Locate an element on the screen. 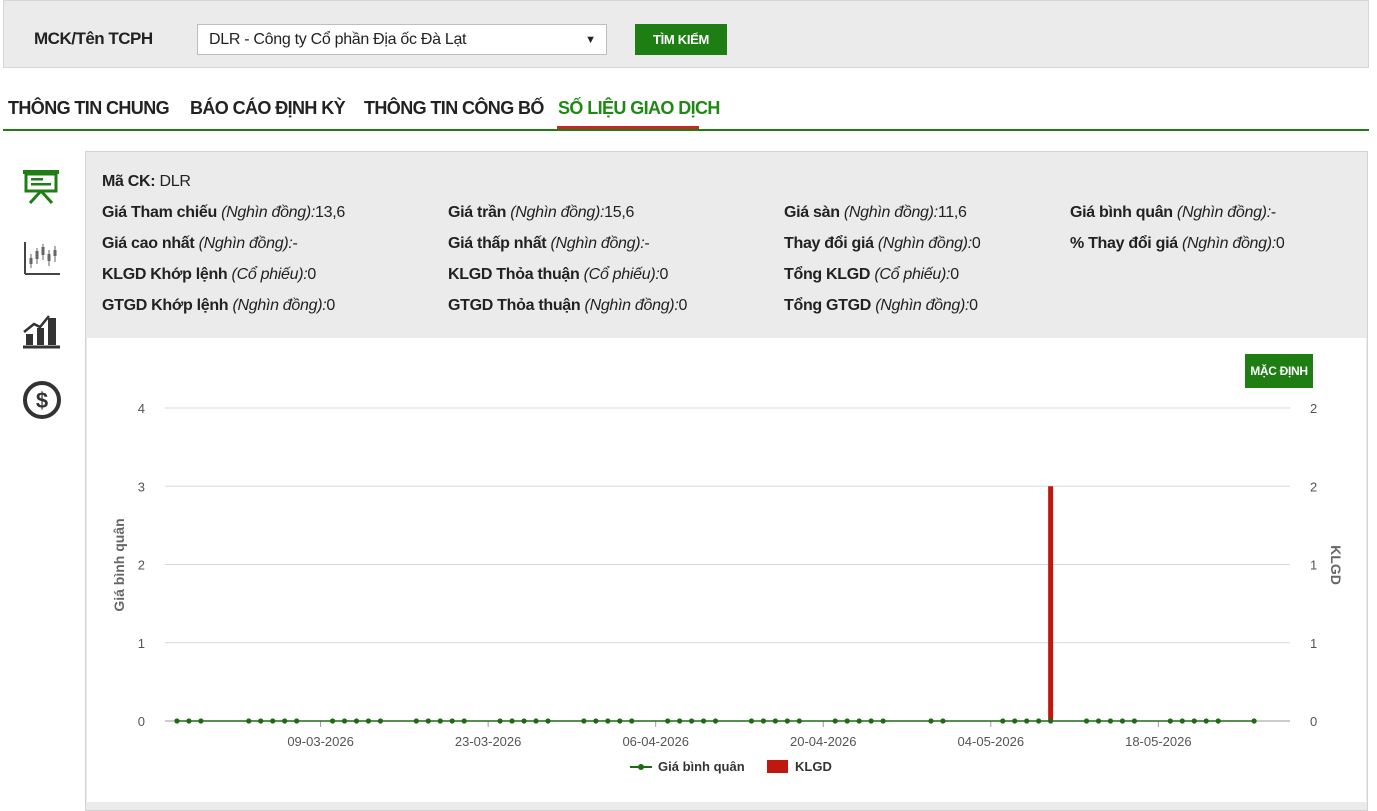 This screenshot has height=811, width=1377. total-volume: Tổng KLGD (Cổ phiếu):0 is located at coordinates (871, 274).